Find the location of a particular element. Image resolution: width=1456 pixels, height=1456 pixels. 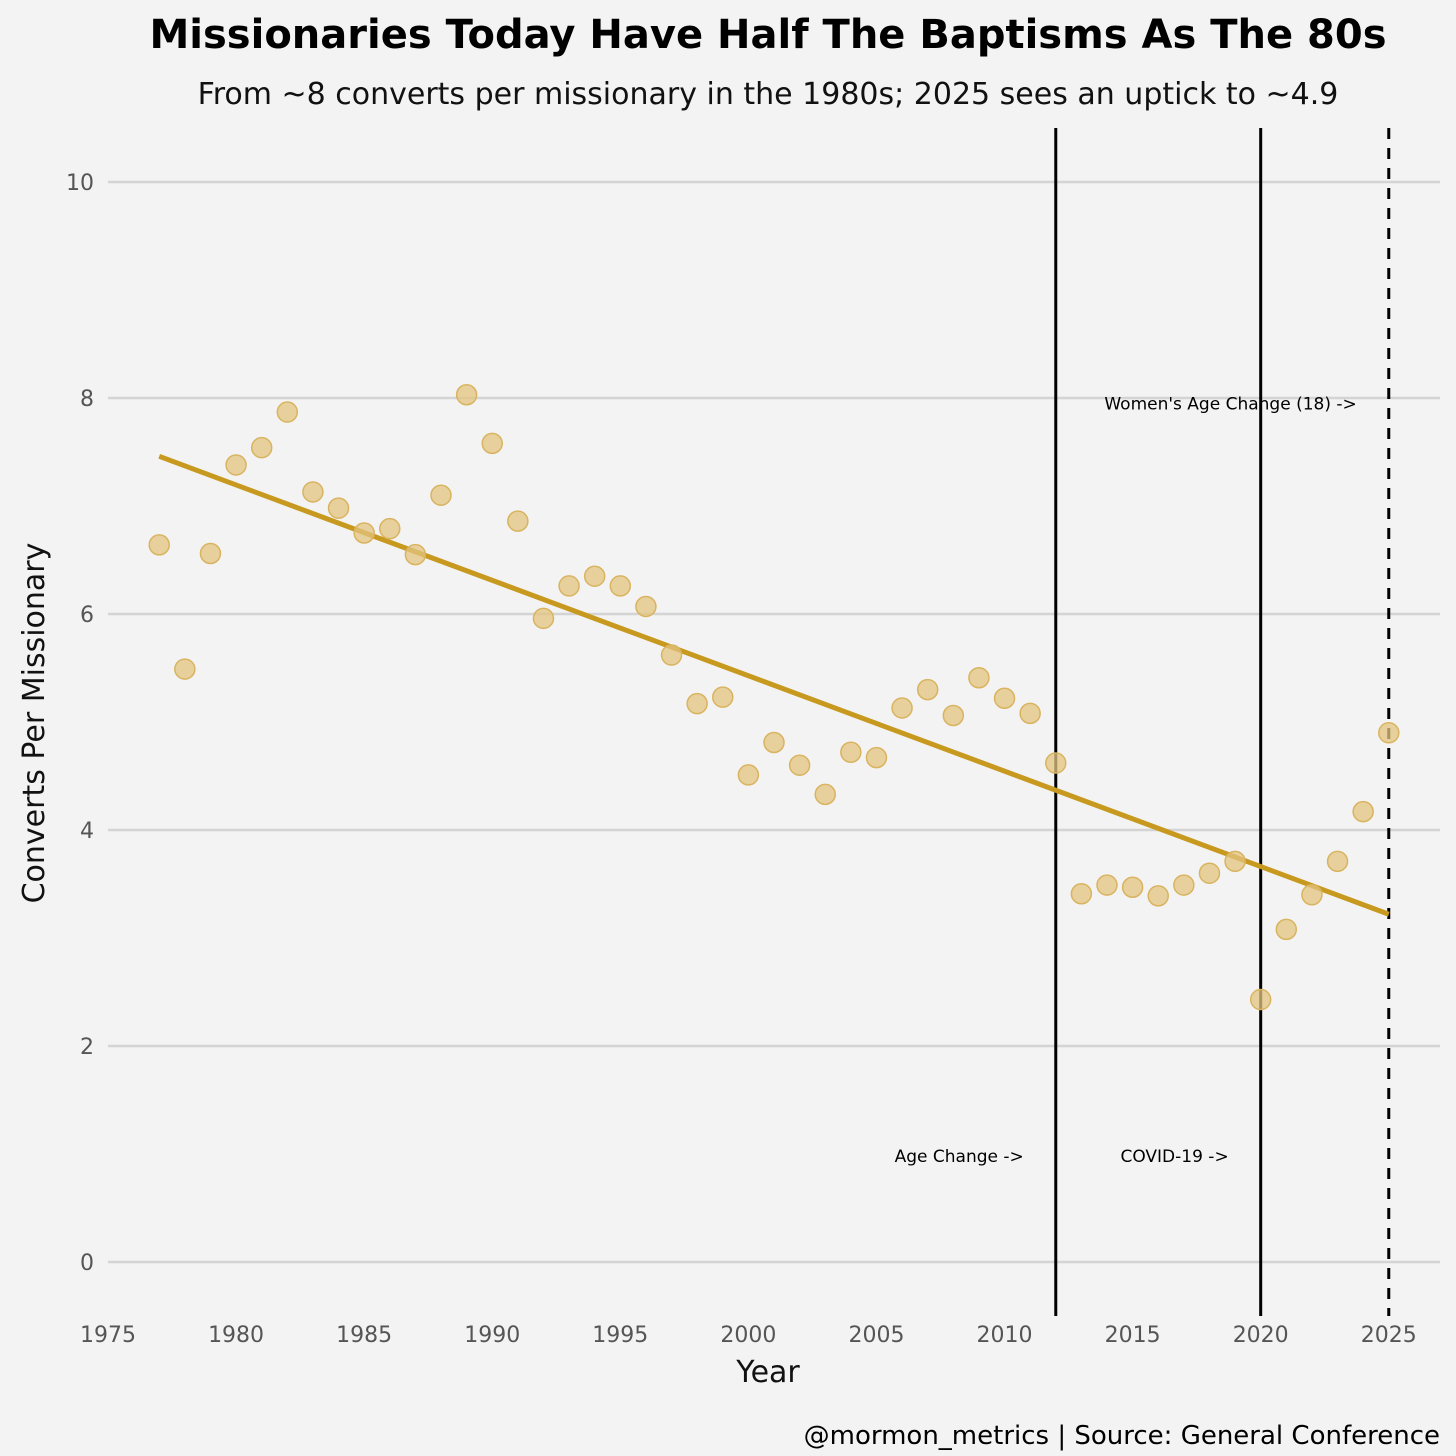

data-point-2025 is located at coordinates (1389, 733).